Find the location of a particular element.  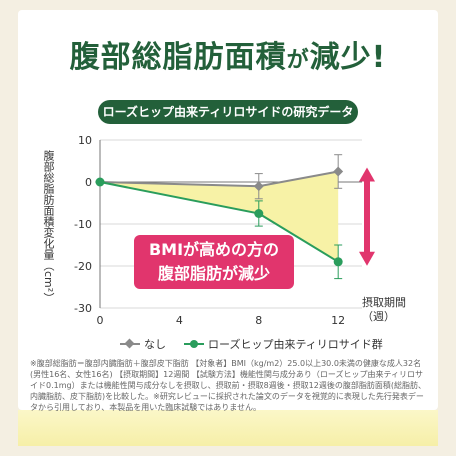

y-tick-labels: 10 0 -10 -20 -30 is located at coordinates (83, 224).